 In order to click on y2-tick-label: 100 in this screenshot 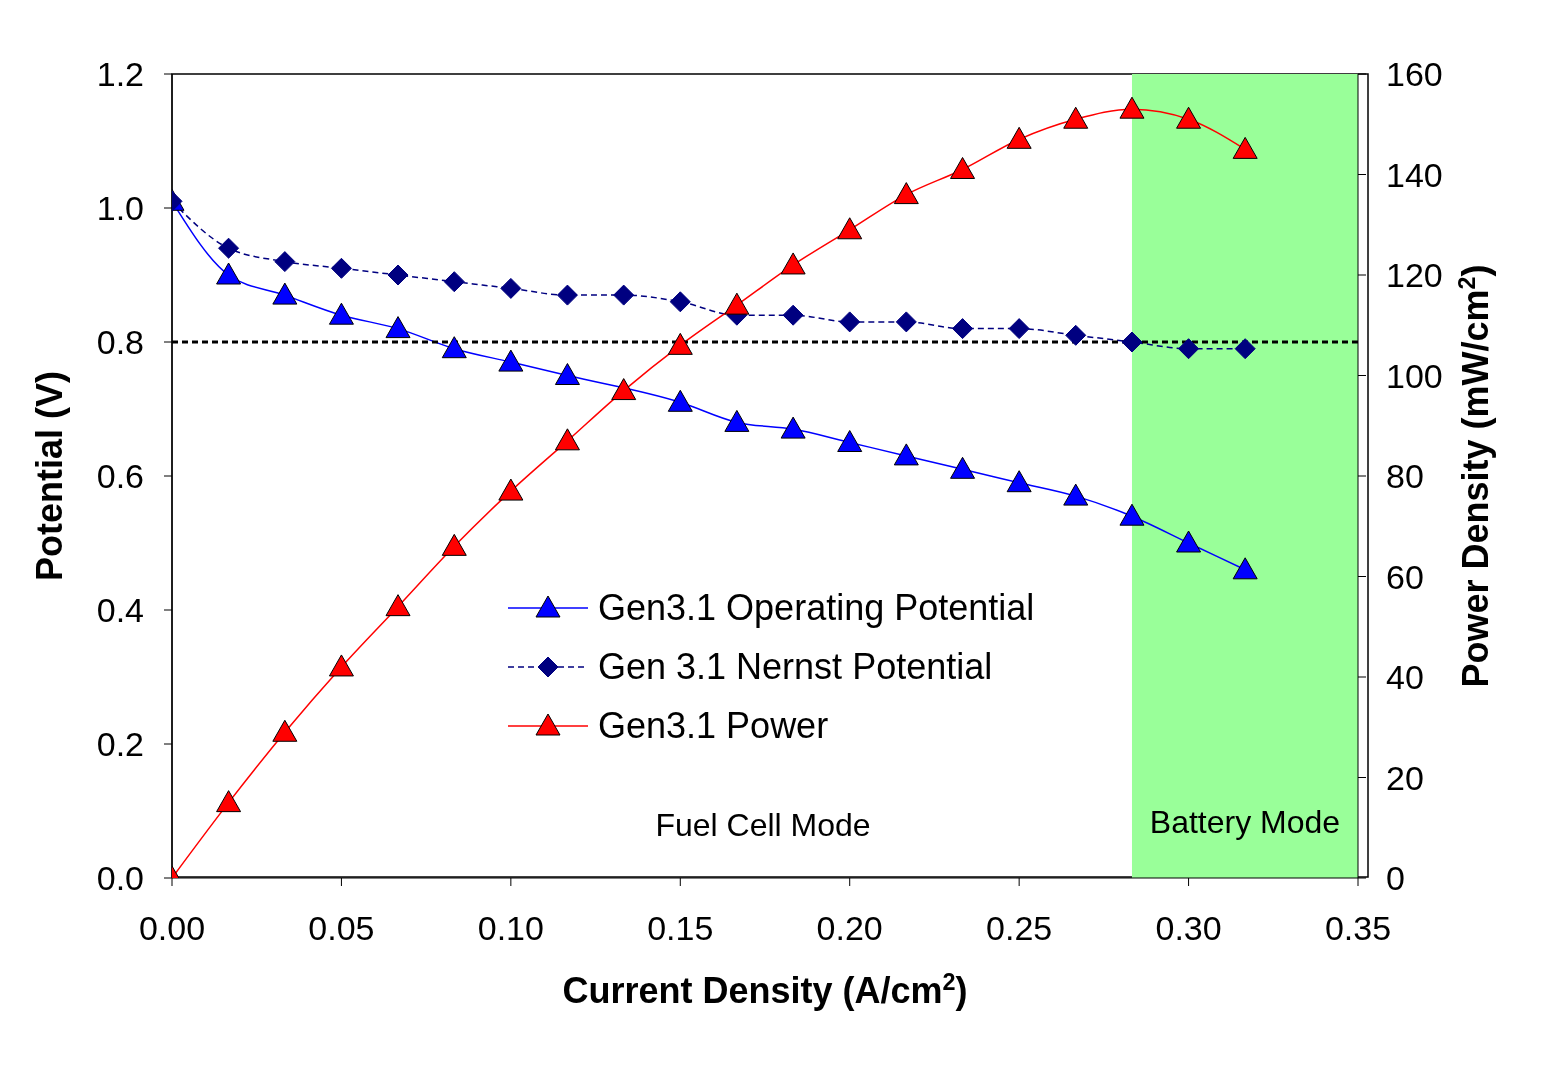, I will do `click(1414, 375)`.